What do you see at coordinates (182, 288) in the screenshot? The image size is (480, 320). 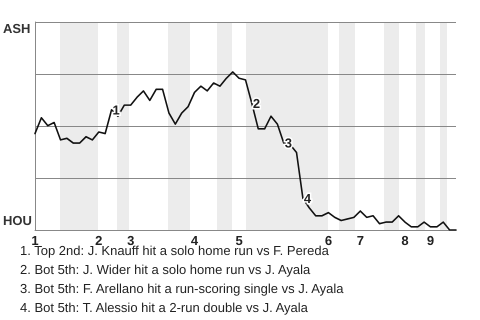 I see `text: 3. Bot 5th: F. Arellano hit a run-scoring single vs J. Ayala` at bounding box center [182, 288].